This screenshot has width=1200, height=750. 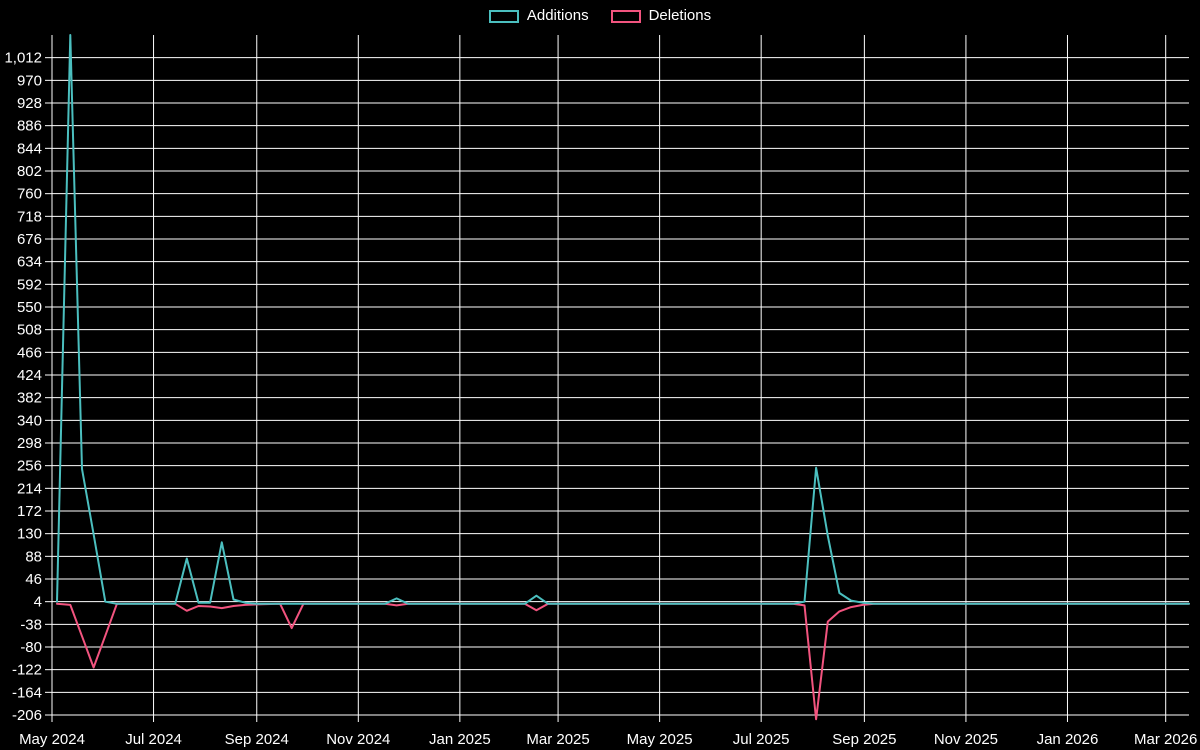 What do you see at coordinates (623, 661) in the screenshot?
I see `deletions-line` at bounding box center [623, 661].